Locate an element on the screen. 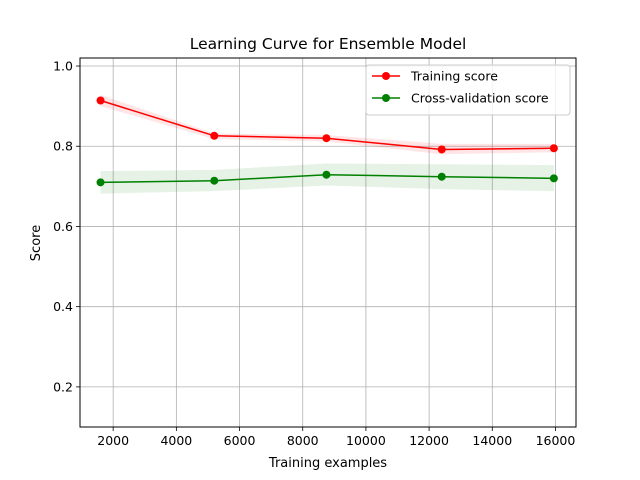 The height and width of the screenshot is (480, 640). x-tick-label: 8000 is located at coordinates (303, 440).